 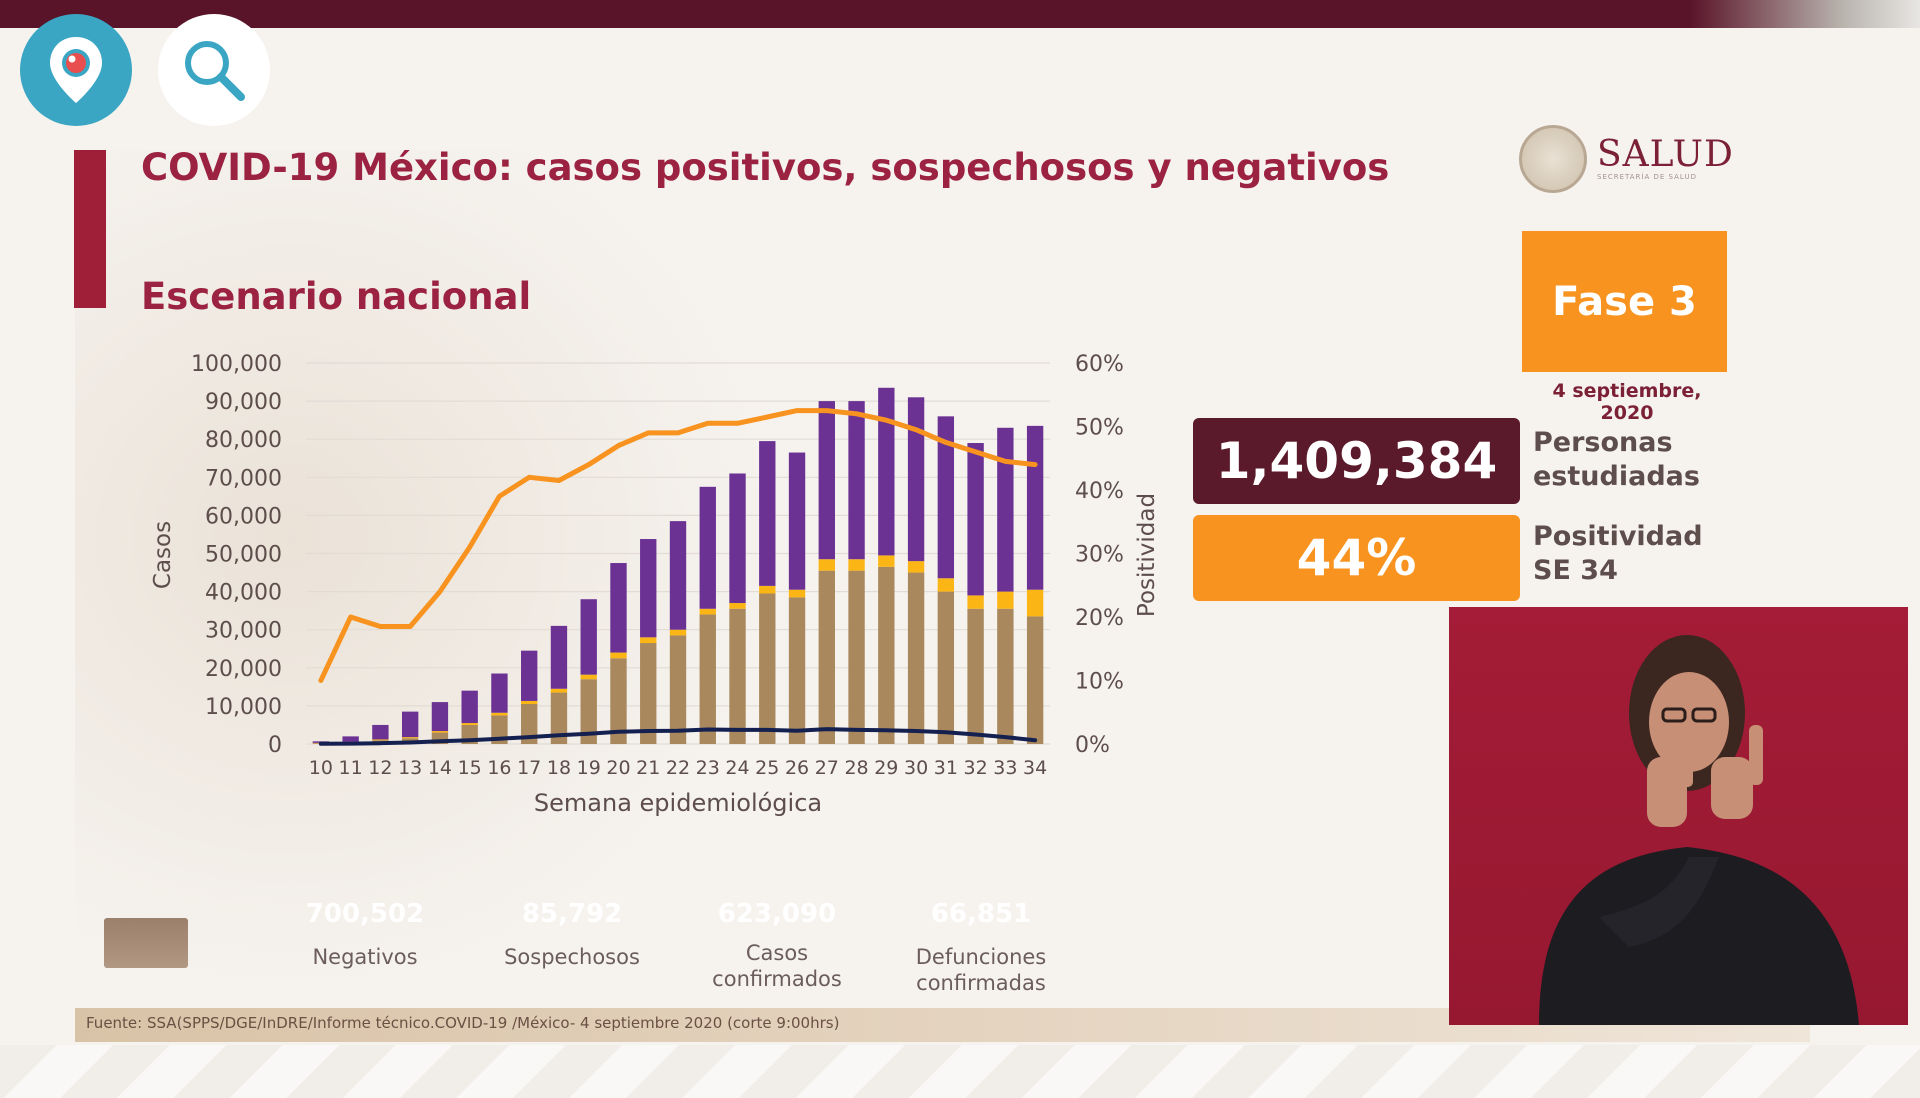 I want to click on x-tick-label: 31, so click(x=946, y=768).